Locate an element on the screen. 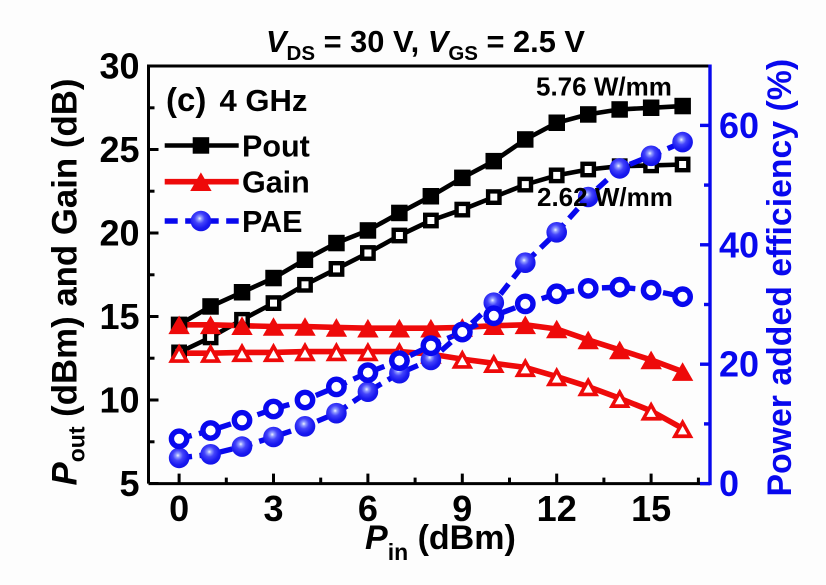 This screenshot has width=826, height=585. svg-text: 25 is located at coordinates (119, 149).